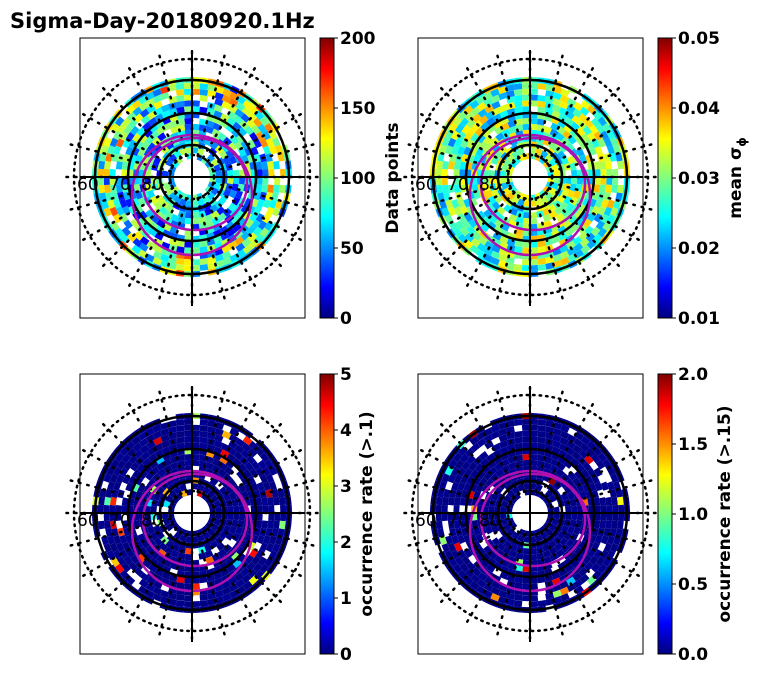 The width and height of the screenshot is (759, 674). I want to click on ring-label-70: 70, so click(120, 185).